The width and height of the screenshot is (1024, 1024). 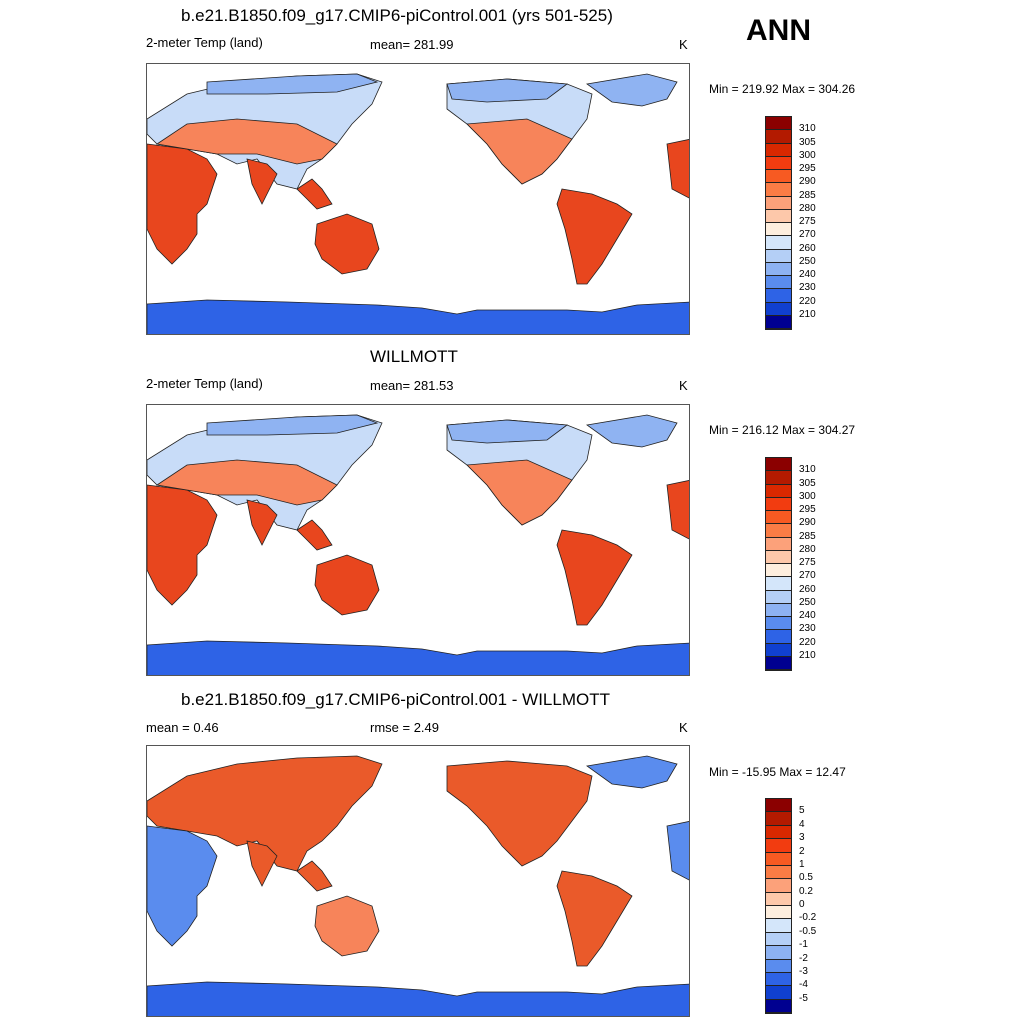 What do you see at coordinates (265, 813) in the screenshot?
I see `eurasia-landmass` at bounding box center [265, 813].